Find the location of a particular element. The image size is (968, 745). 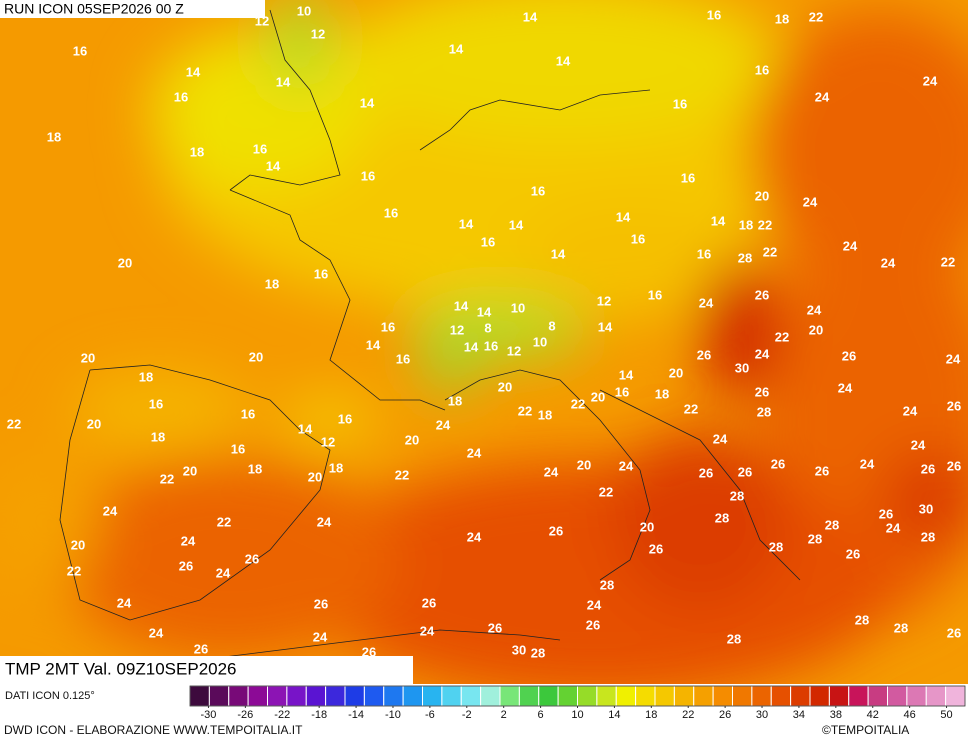

colorbar-tick-label: 22 is located at coordinates (688, 715).